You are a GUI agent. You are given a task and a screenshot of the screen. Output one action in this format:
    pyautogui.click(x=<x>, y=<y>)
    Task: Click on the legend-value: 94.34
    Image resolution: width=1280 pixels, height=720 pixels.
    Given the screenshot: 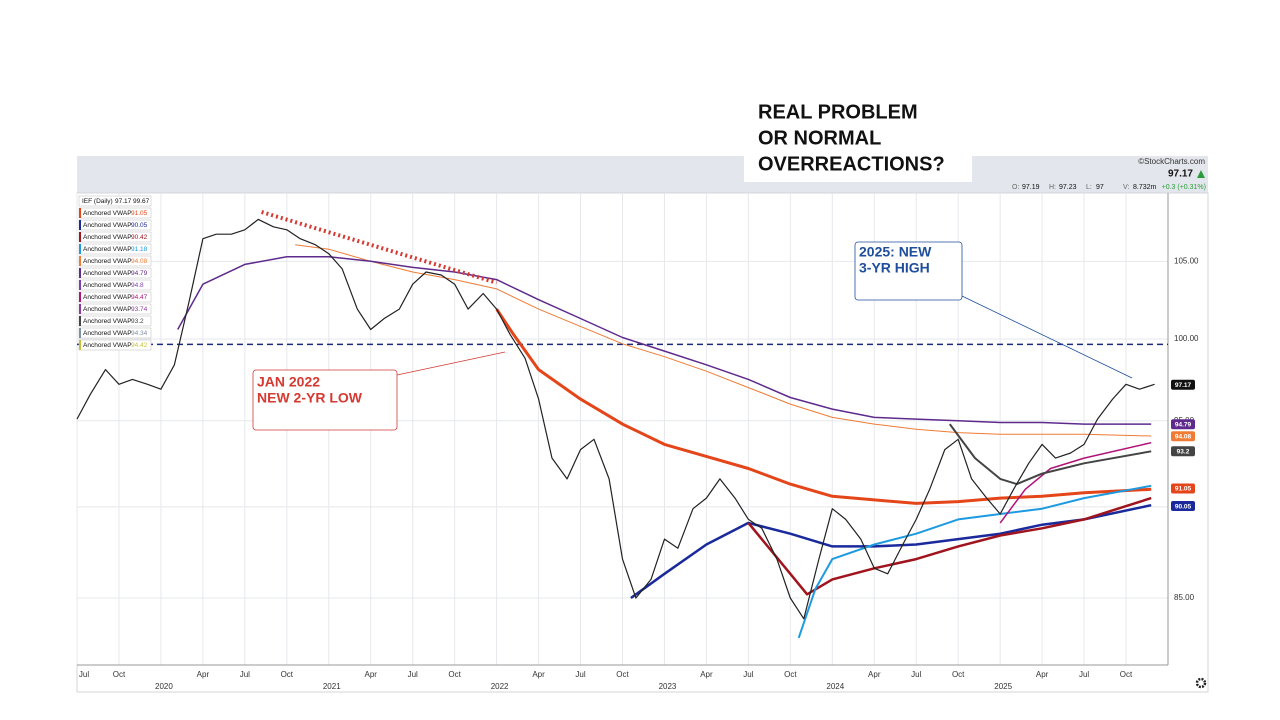 What is the action you would take?
    pyautogui.click(x=139, y=333)
    